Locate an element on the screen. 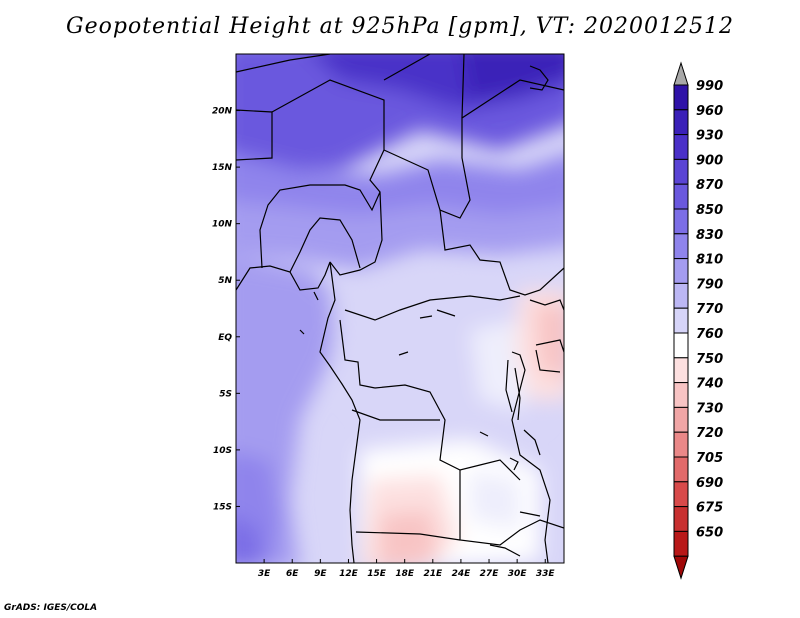 This screenshot has width=800, height=618. colorbar-label: 690 is located at coordinates (709, 483).